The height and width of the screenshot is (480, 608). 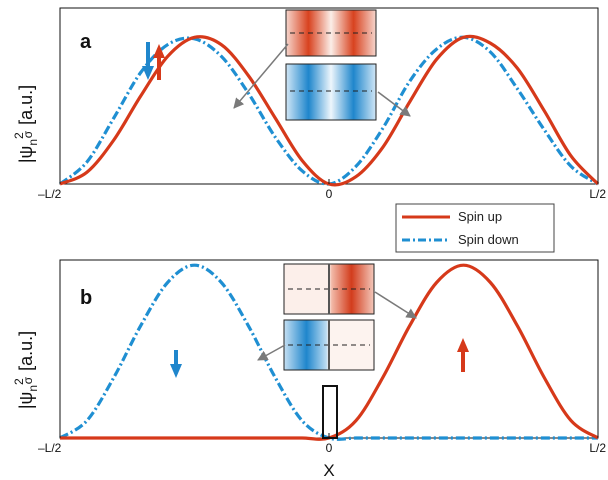 I want to click on legend-box, so click(x=475, y=228).